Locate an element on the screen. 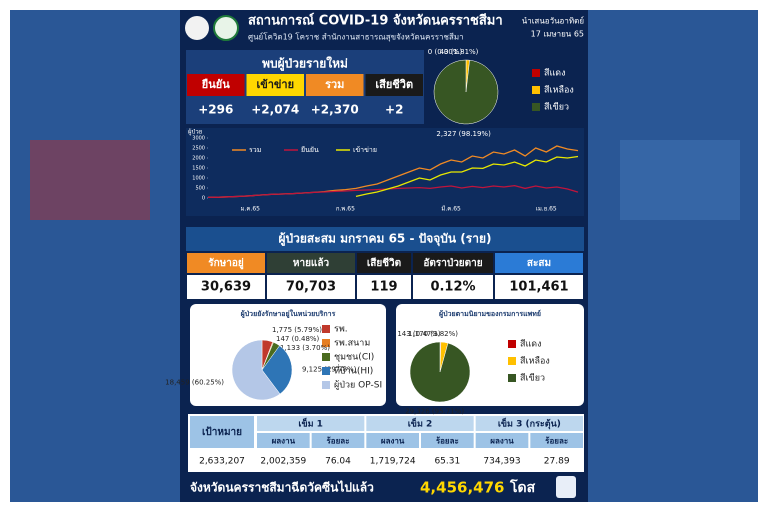 The width and height of the screenshot is (768, 512). y-tick-label: 2500 is located at coordinates (198, 149).